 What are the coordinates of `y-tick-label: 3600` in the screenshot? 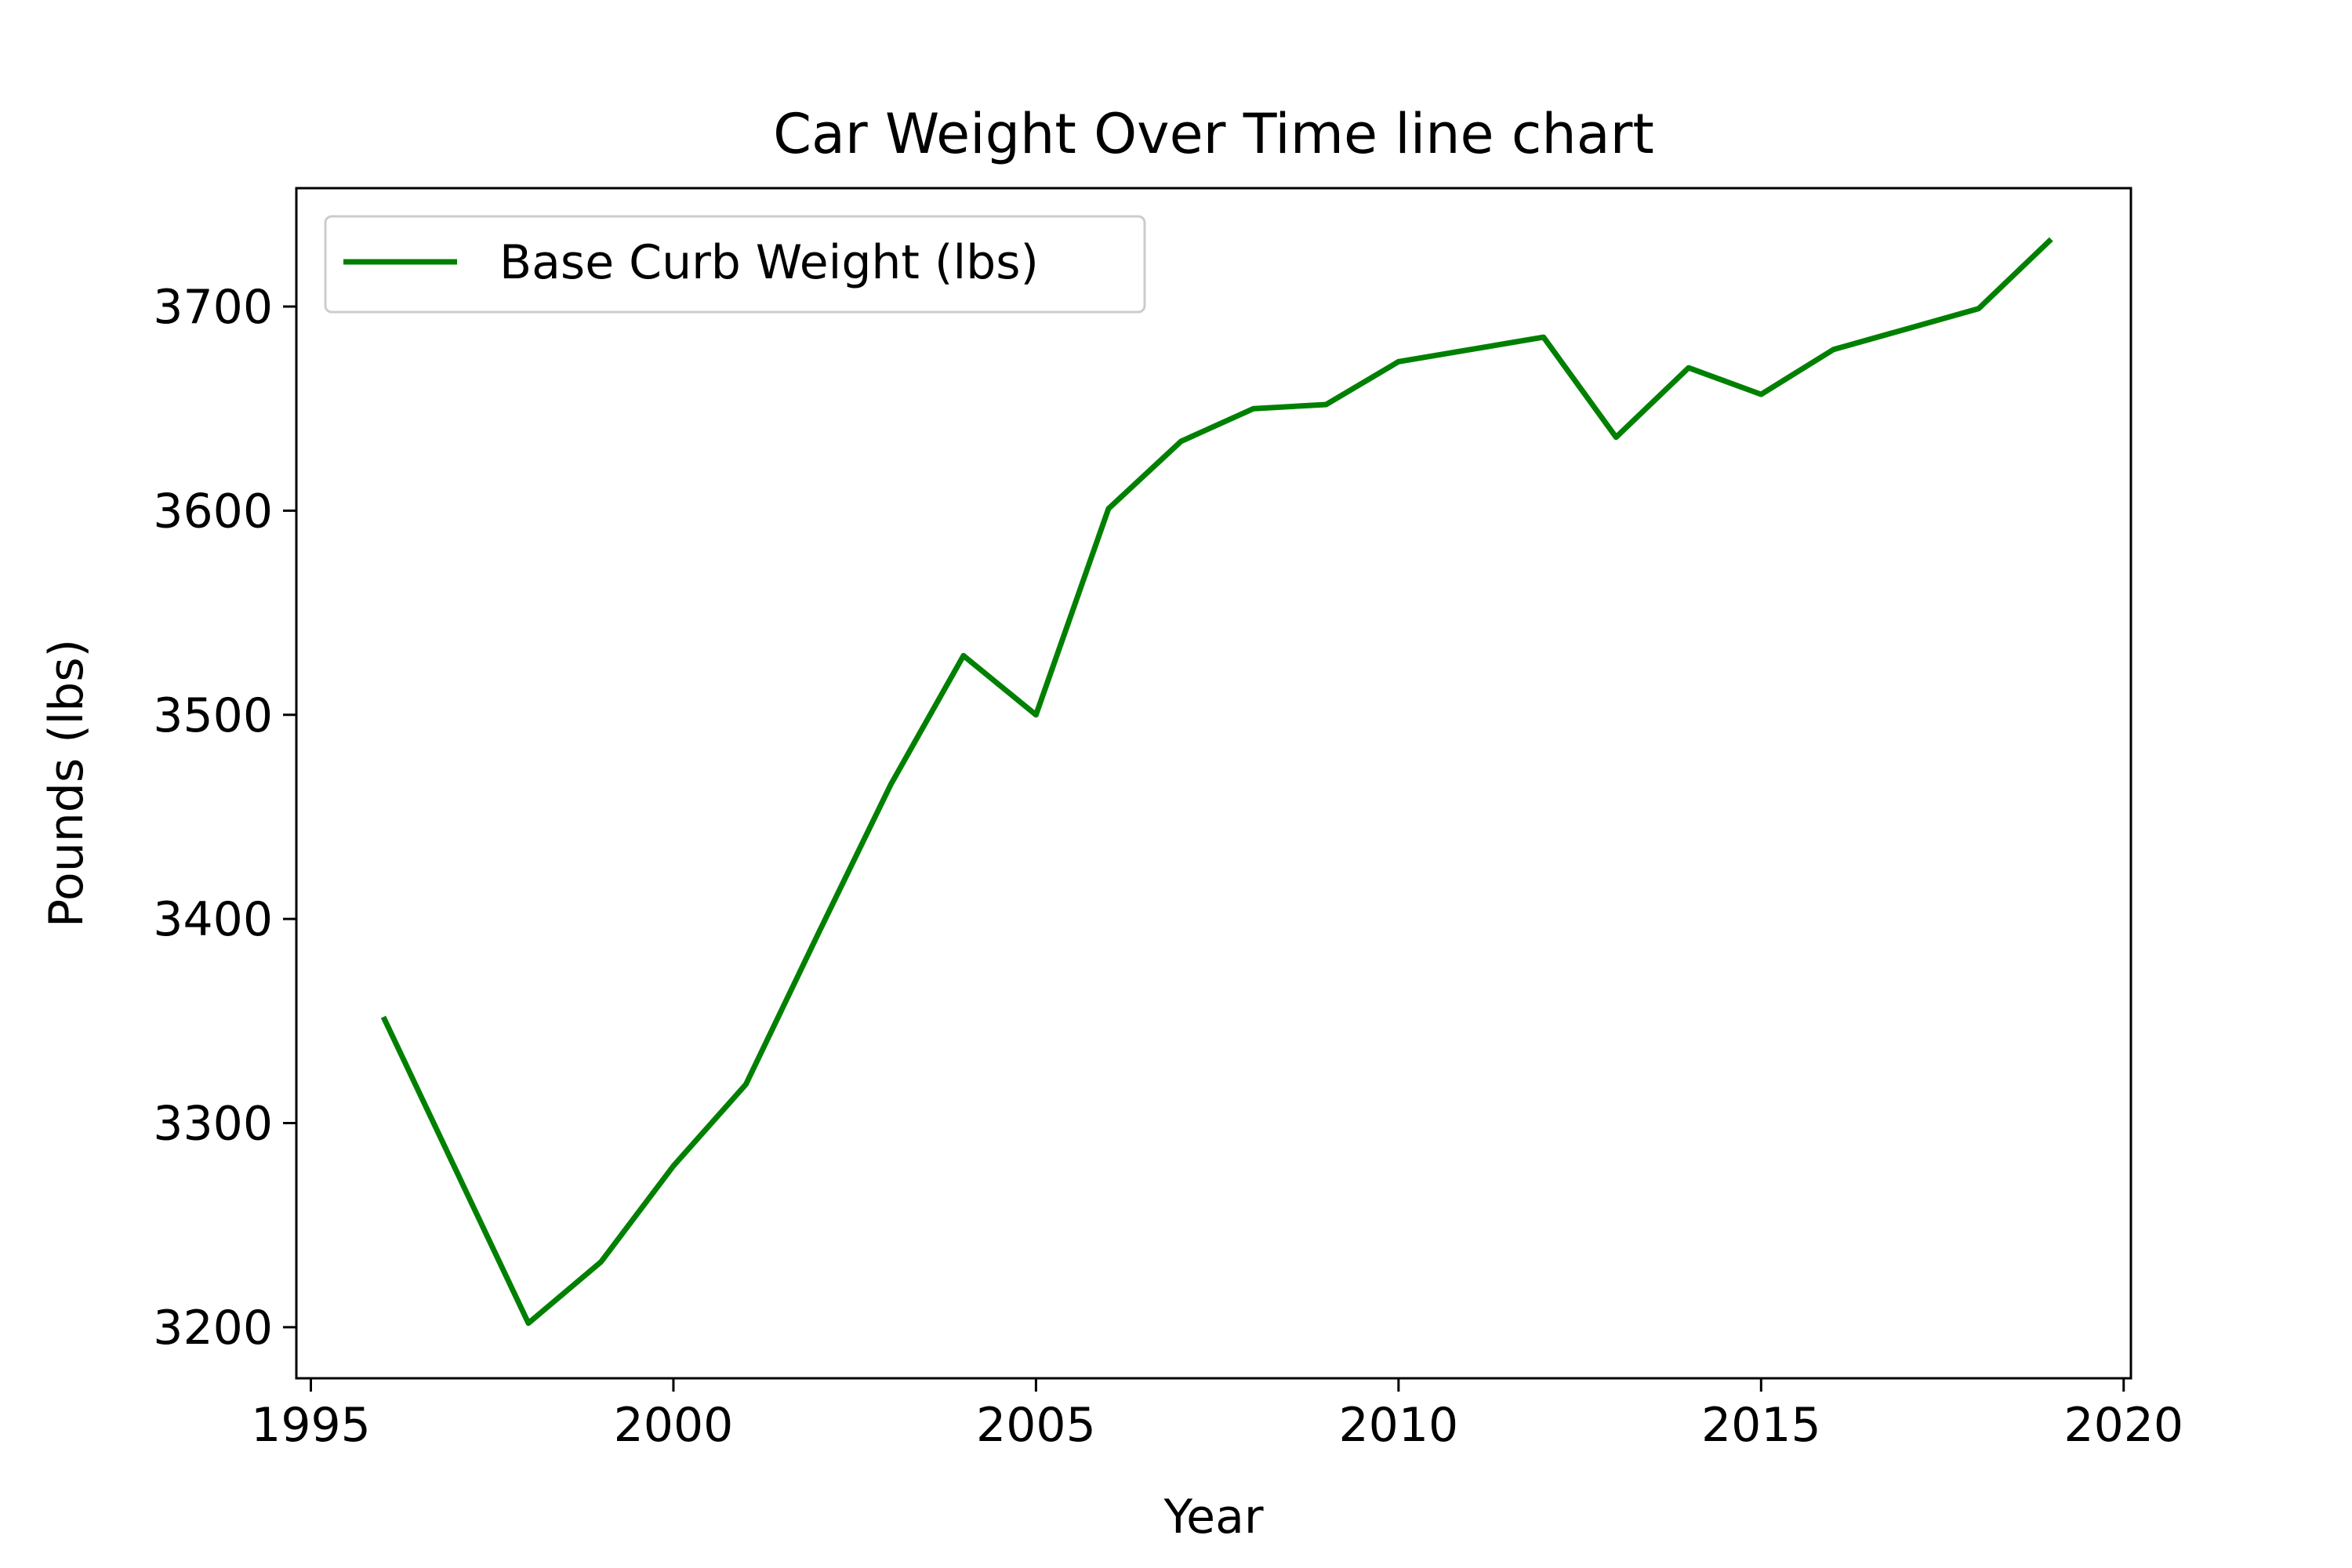 It's located at (213, 511).